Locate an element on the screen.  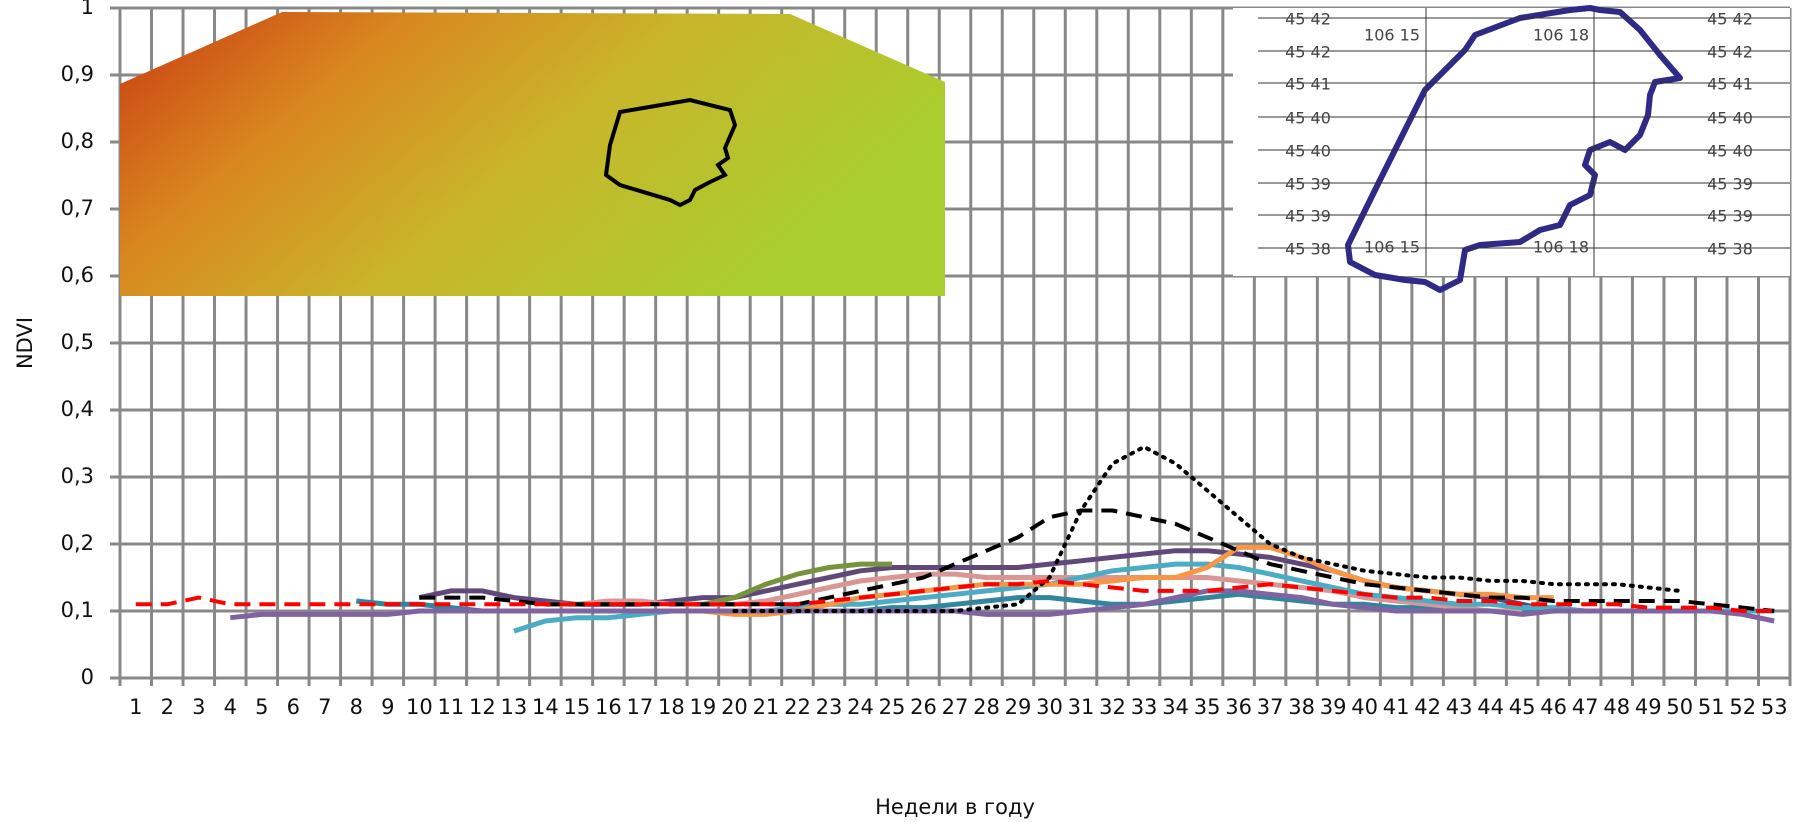
x-tick-label: 4 is located at coordinates (230, 707).